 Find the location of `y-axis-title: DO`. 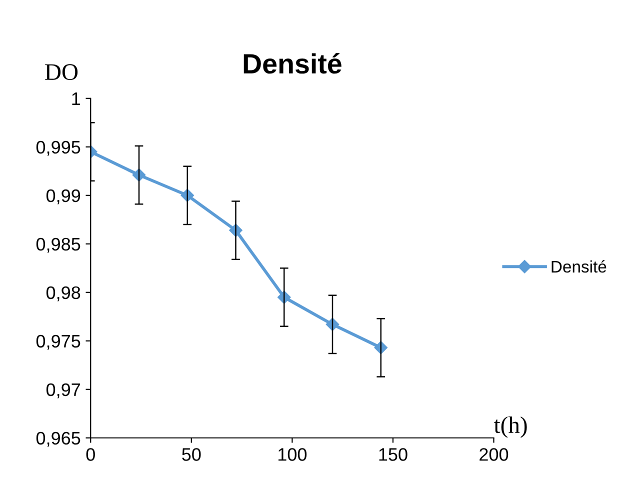

y-axis-title: DO is located at coordinates (61, 72).